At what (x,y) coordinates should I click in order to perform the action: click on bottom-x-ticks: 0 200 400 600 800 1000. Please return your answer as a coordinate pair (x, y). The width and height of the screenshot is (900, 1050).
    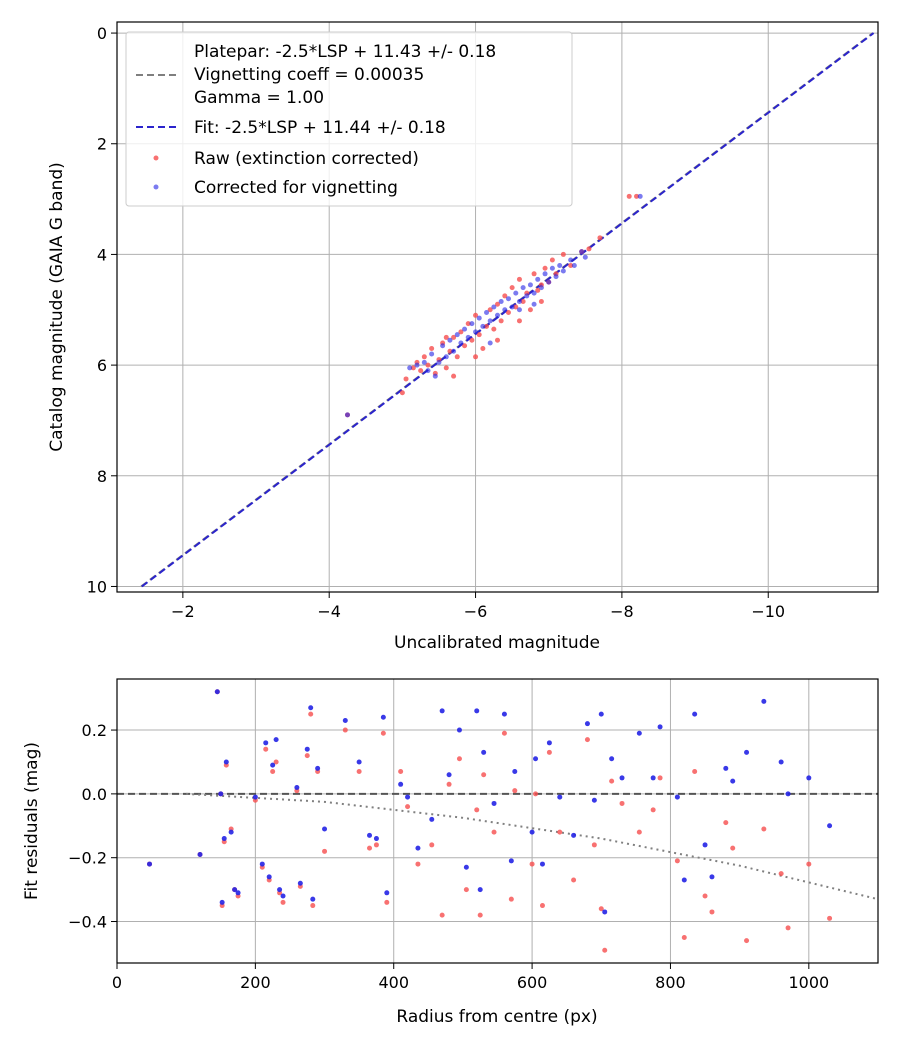
    Looking at the image, I should click on (470, 977).